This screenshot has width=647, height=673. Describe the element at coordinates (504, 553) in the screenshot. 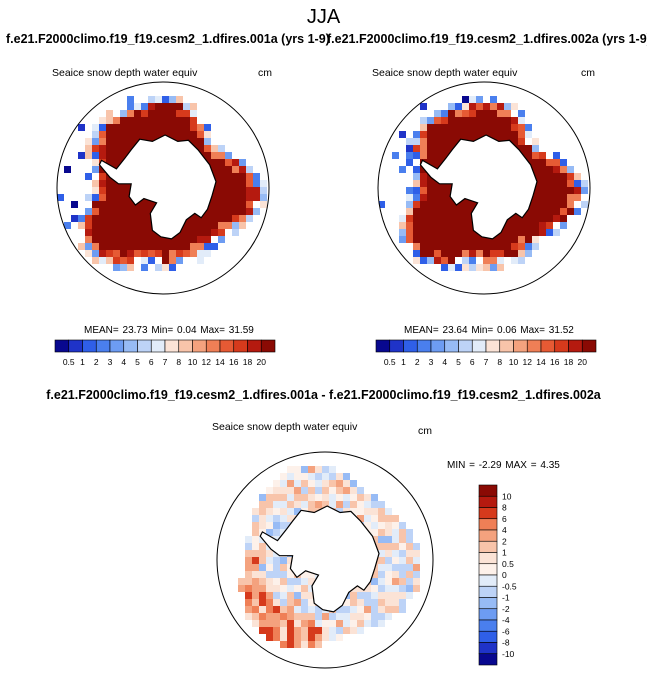

I see `colorbar-tick-label: 1` at that location.